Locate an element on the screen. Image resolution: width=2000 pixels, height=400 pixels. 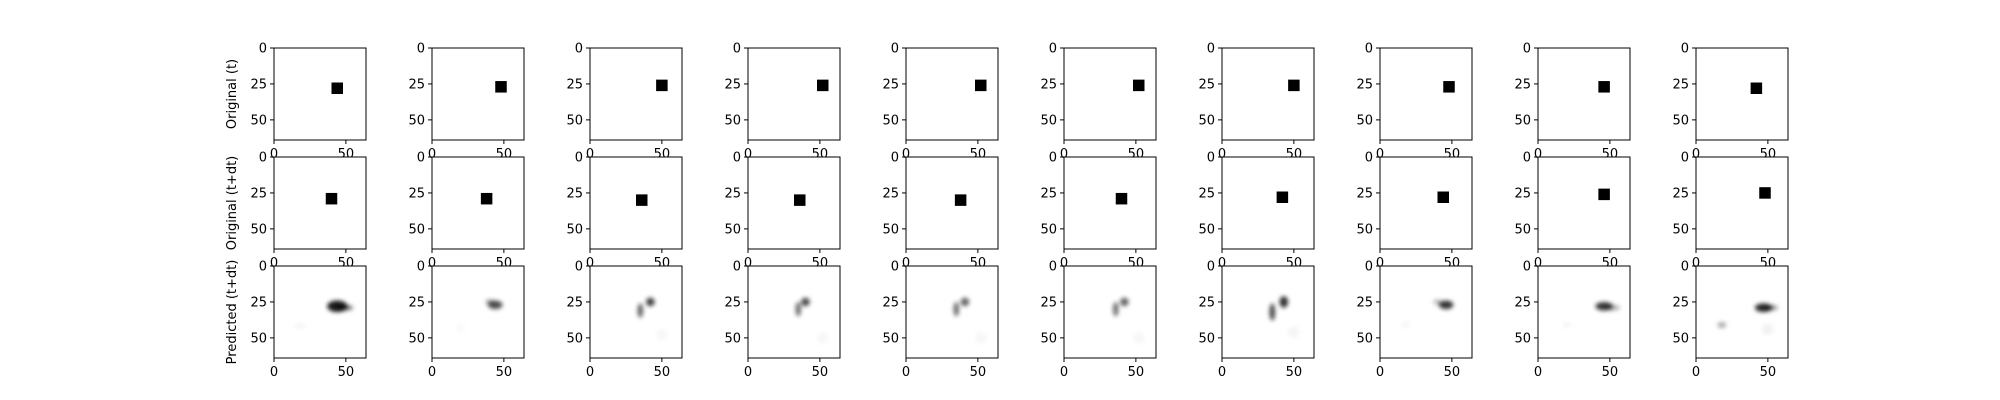
panel-predicted-tdt-1: 0 25 50 0 50 is located at coordinates (308, 320).